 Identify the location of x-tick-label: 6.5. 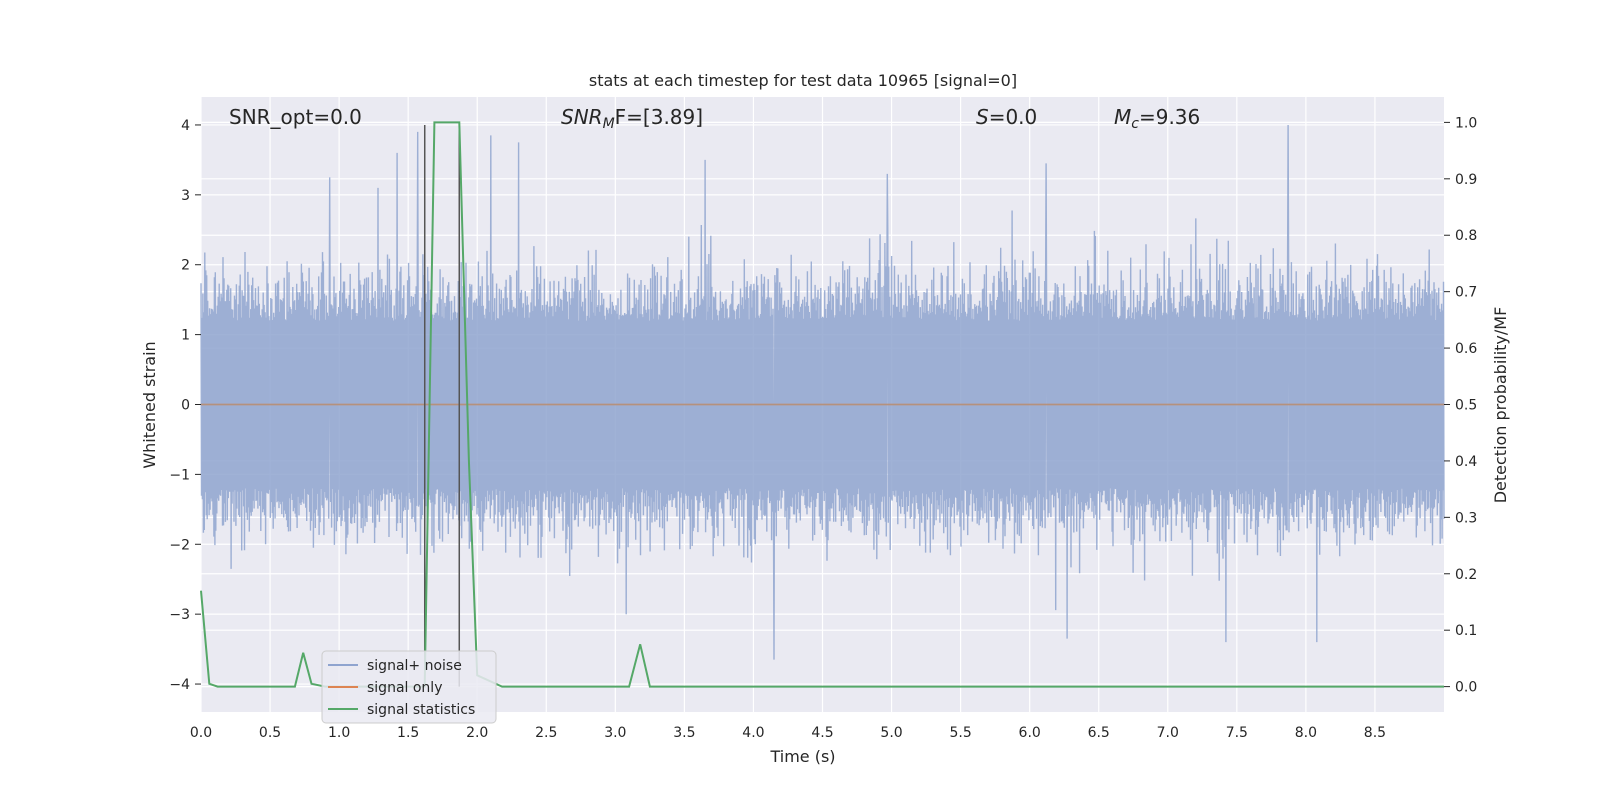
(1099, 733).